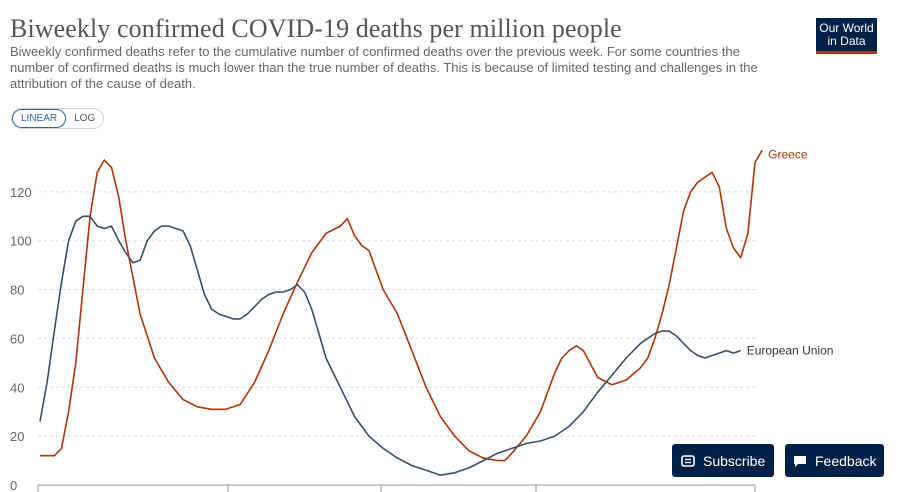 Image resolution: width=900 pixels, height=492 pixels. Describe the element at coordinates (21, 192) in the screenshot. I see `y-tick-label: 120` at that location.